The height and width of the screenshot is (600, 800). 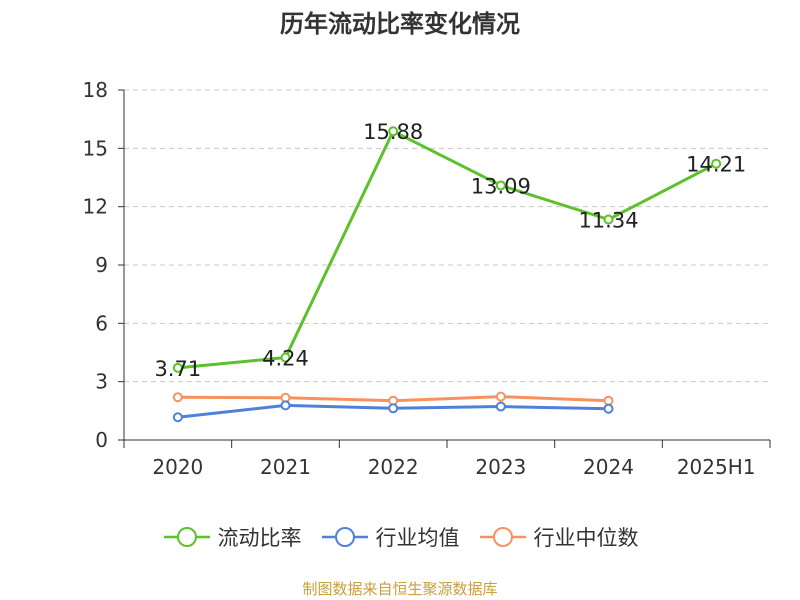 I want to click on x-tick-label: 2020, so click(x=177, y=467).